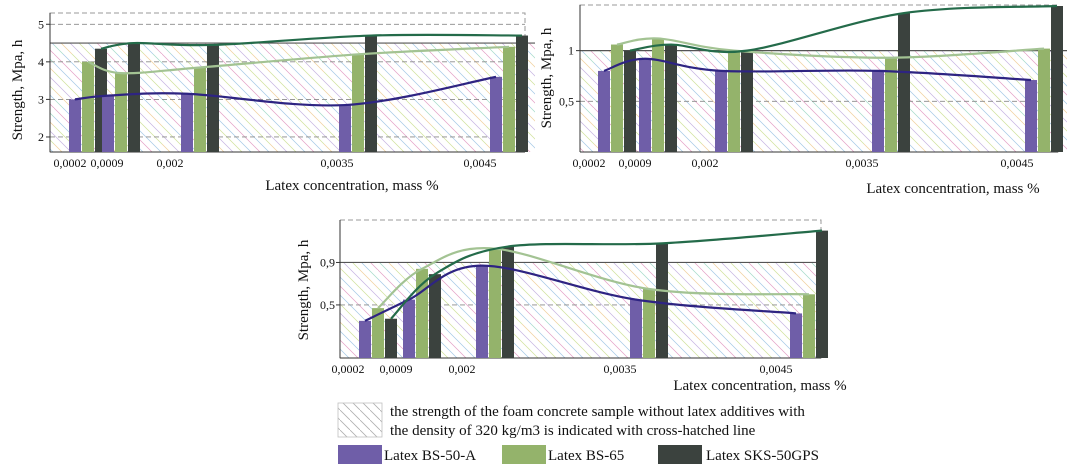  I want to click on legend-label-bs65: Latex BS-65, so click(586, 456).